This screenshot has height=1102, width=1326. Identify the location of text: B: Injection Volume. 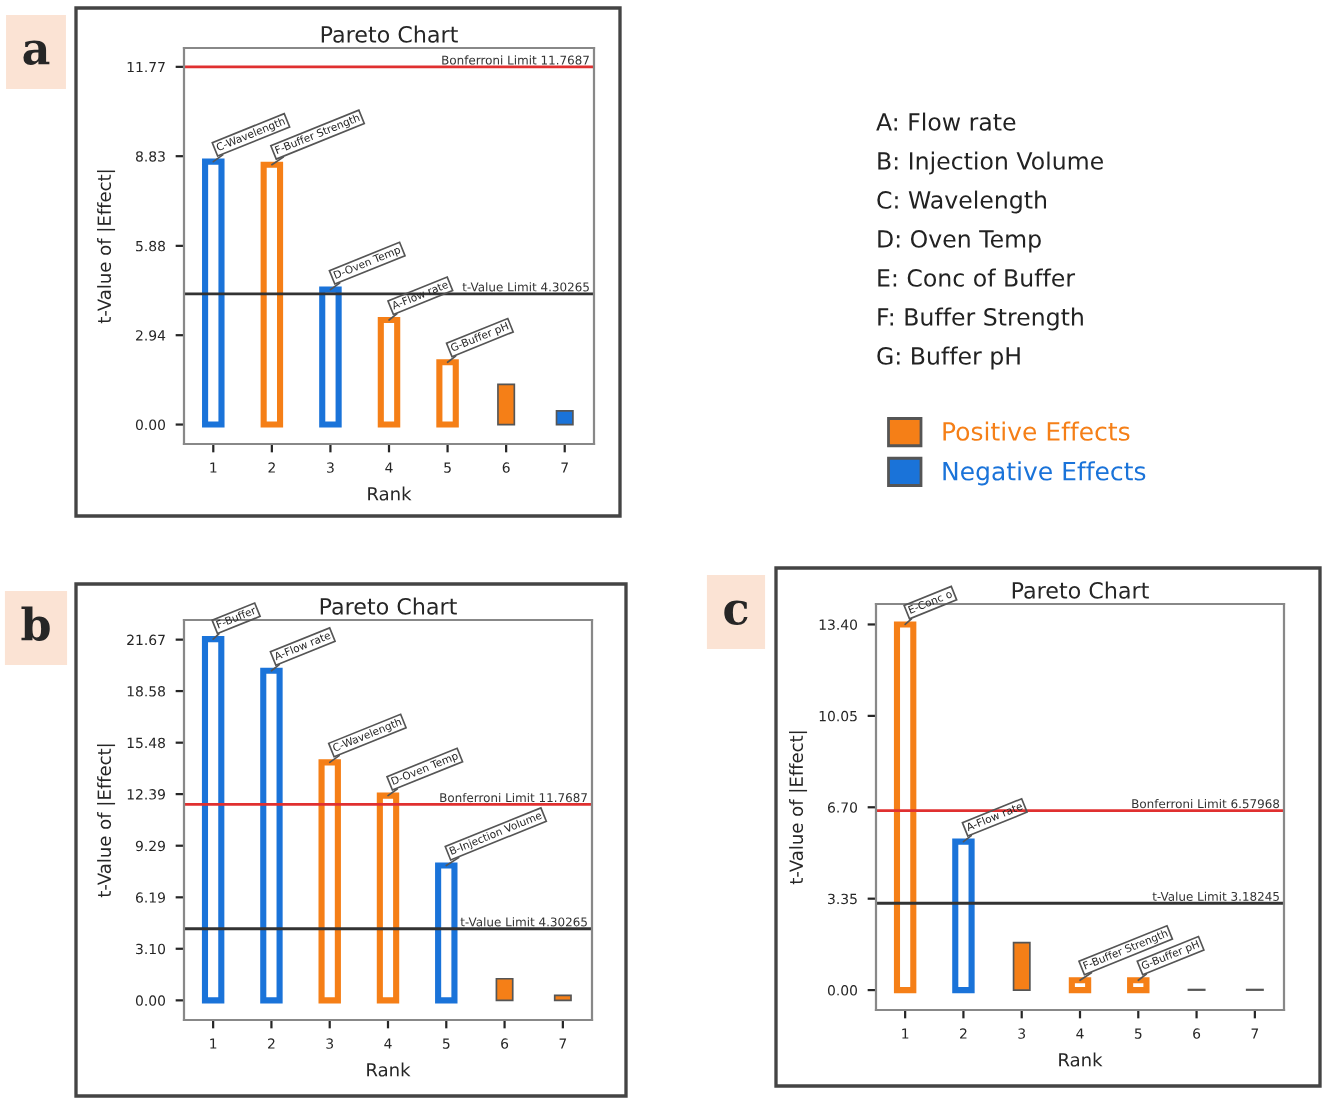
(990, 163).